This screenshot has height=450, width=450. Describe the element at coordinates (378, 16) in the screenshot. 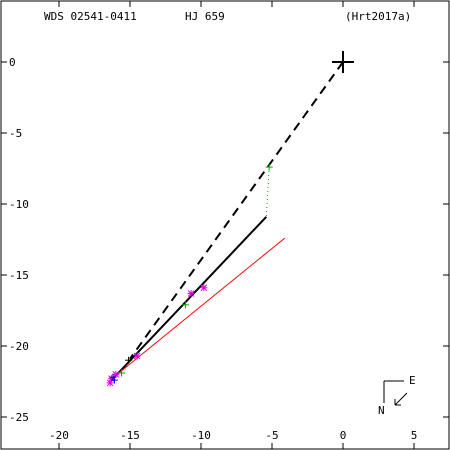

I see `reference-label: (Hrt2017a)` at that location.